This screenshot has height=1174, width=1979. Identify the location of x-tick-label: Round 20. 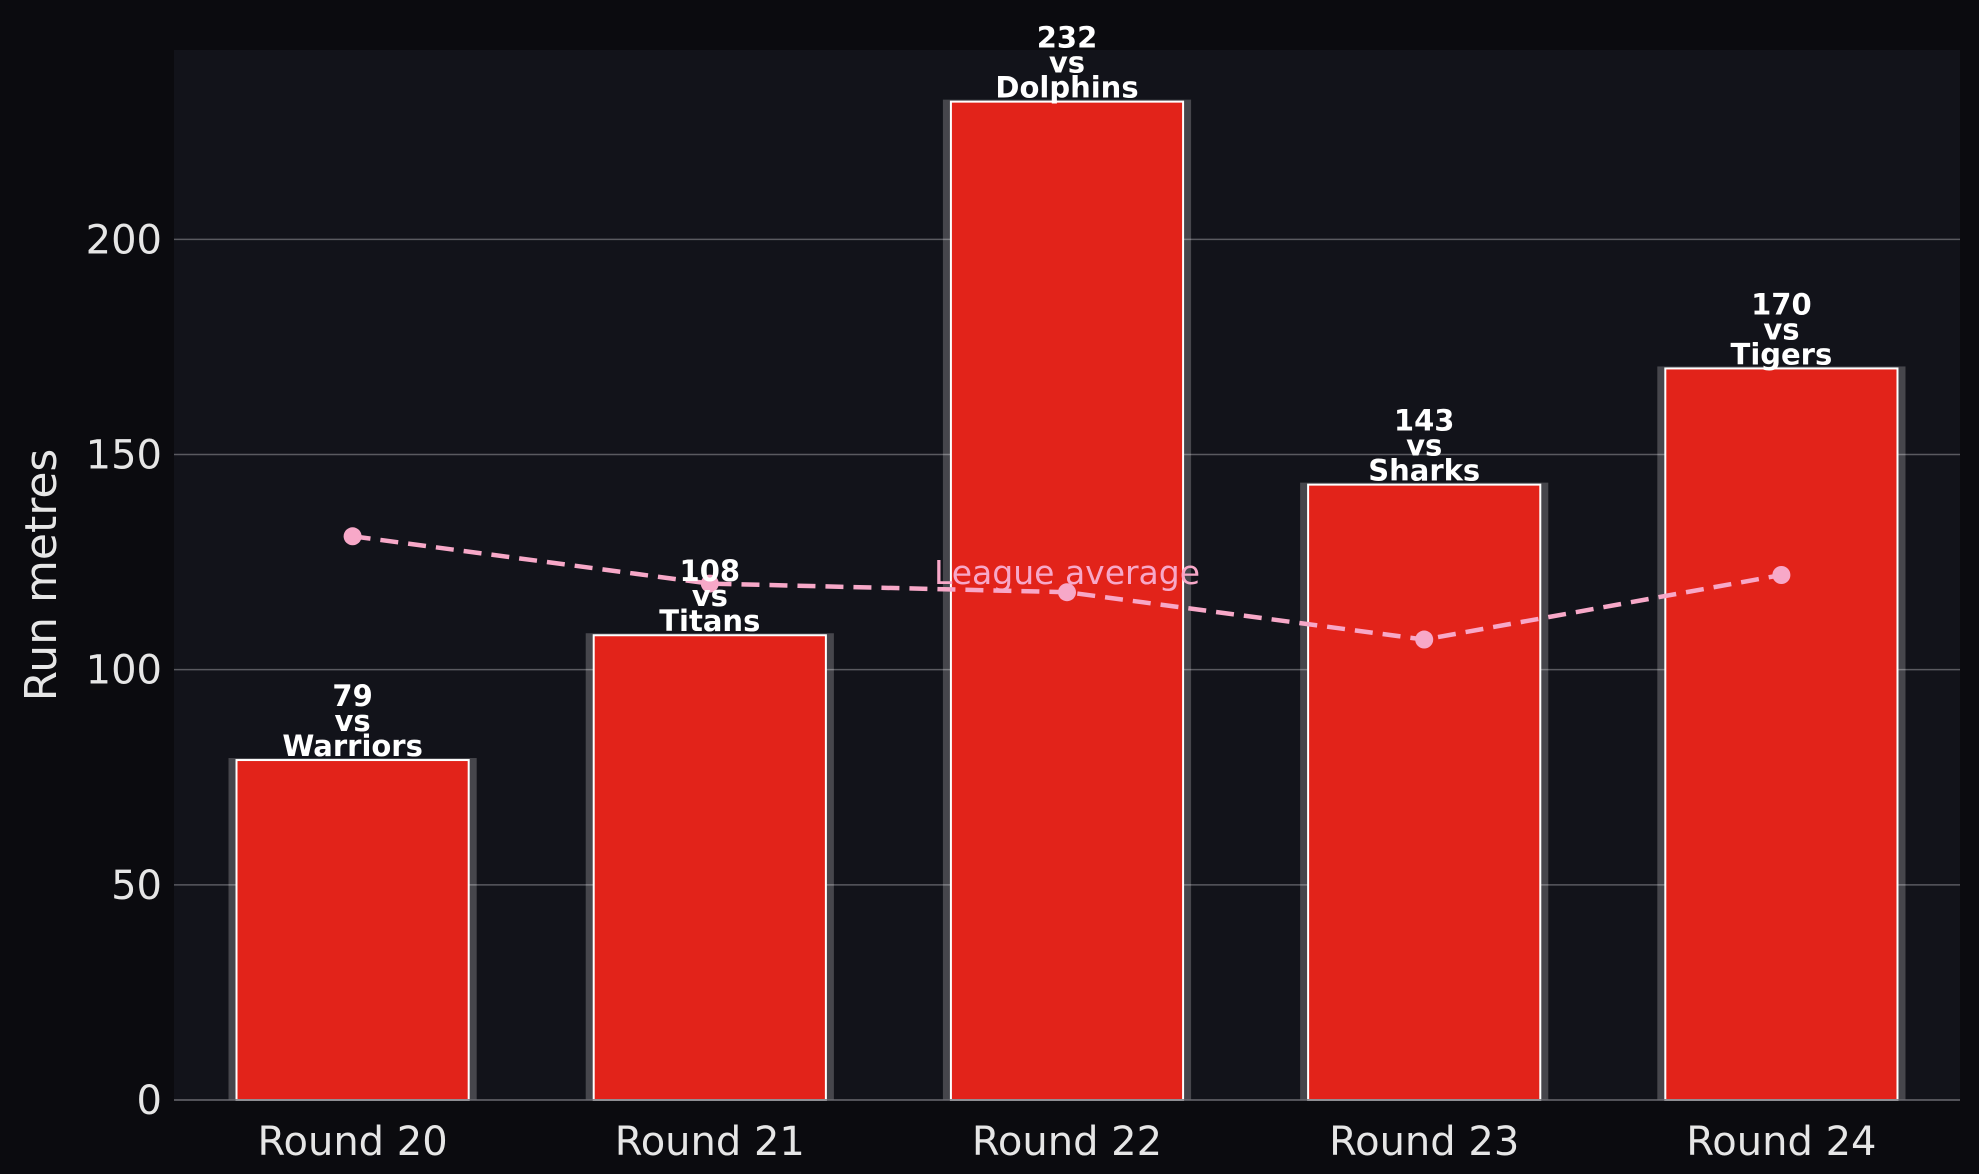
(353, 1142).